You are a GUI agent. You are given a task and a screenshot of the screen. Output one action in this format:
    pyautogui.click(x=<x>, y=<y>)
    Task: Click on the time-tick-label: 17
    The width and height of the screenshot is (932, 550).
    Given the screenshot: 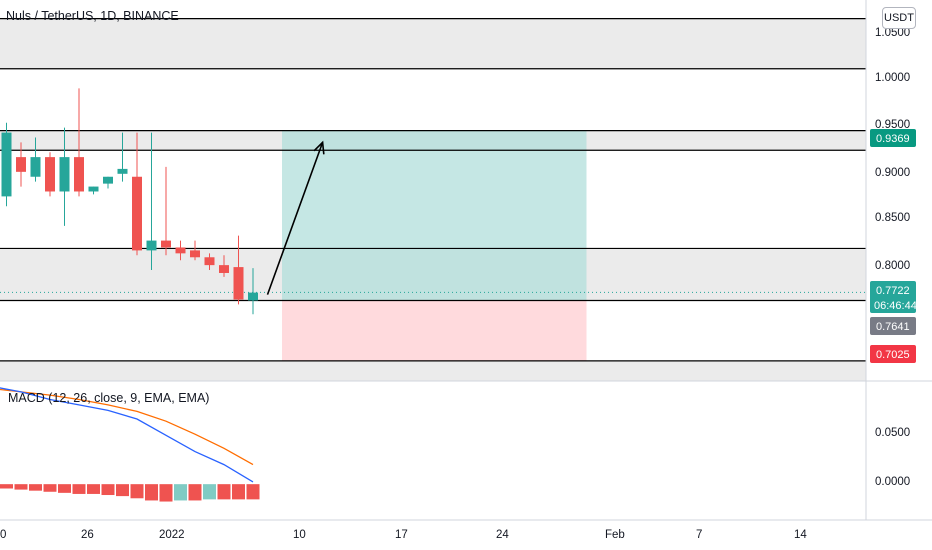 What is the action you would take?
    pyautogui.click(x=401, y=535)
    